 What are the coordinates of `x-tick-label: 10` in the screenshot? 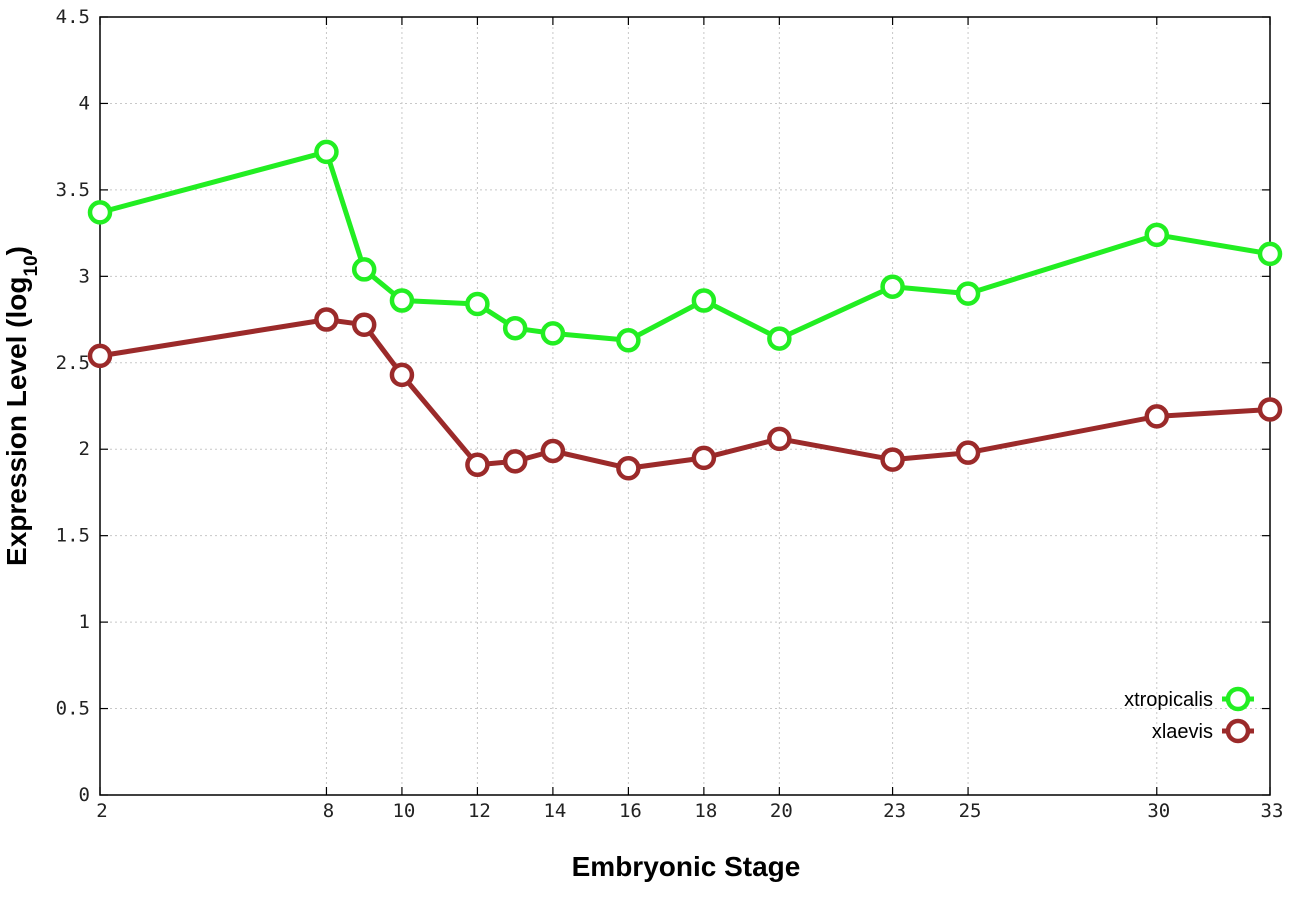 It's located at (403, 811).